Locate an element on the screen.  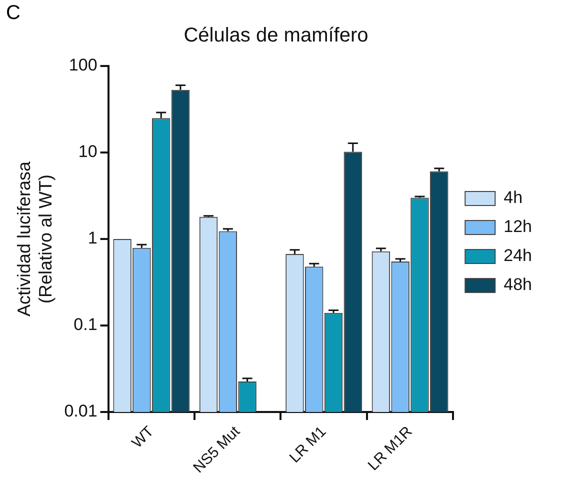
y-tick-label: 1 is located at coordinates (93, 238).